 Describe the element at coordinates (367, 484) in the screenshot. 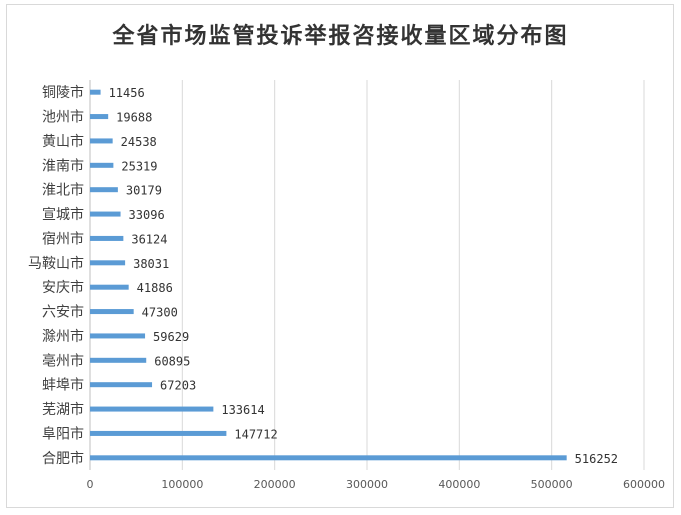

I see `x-tick-label: 300000` at that location.